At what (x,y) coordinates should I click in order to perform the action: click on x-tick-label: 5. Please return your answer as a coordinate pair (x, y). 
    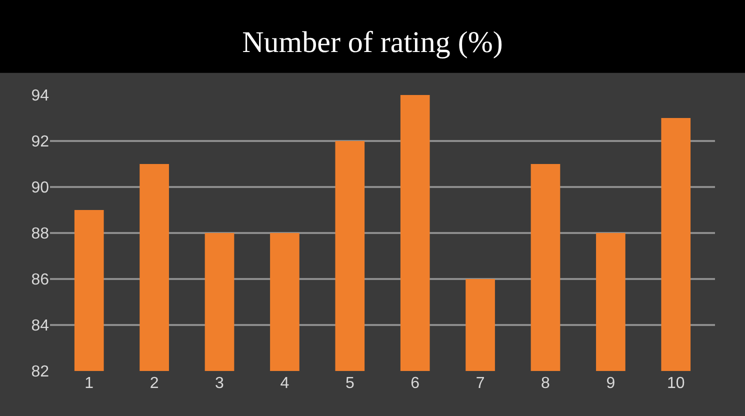
    Looking at the image, I should click on (349, 383).